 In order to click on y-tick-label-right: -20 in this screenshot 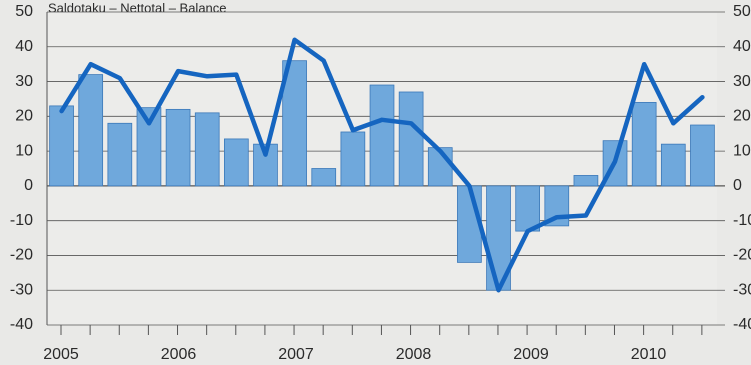, I will do `click(742, 255)`.